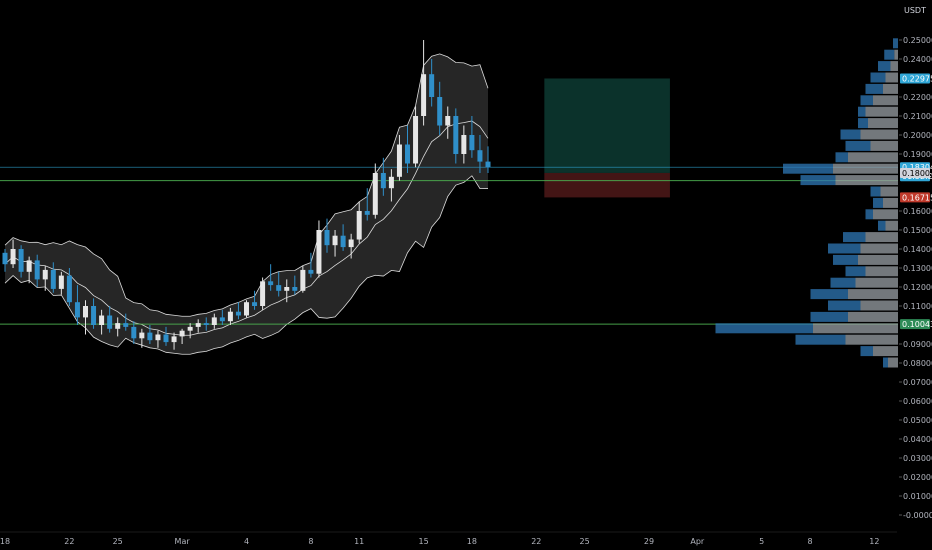 The image size is (932, 550). I want to click on price-tag-label: 0.18002, so click(917, 173).